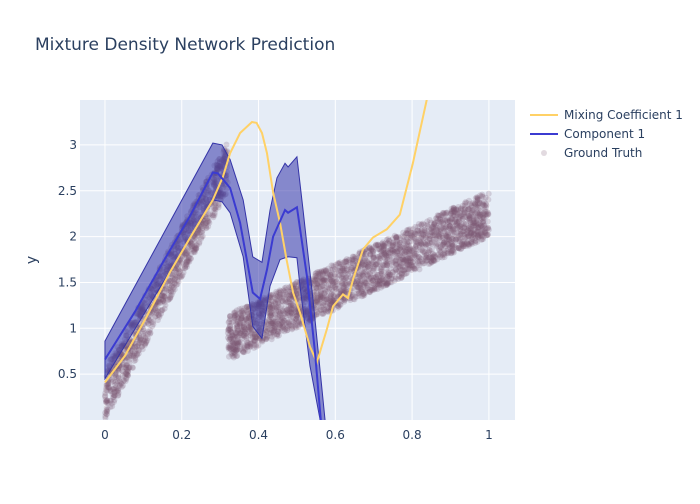  Describe the element at coordinates (591, 153) in the screenshot. I see `legend-item-ground-truth: Ground Truth` at that location.